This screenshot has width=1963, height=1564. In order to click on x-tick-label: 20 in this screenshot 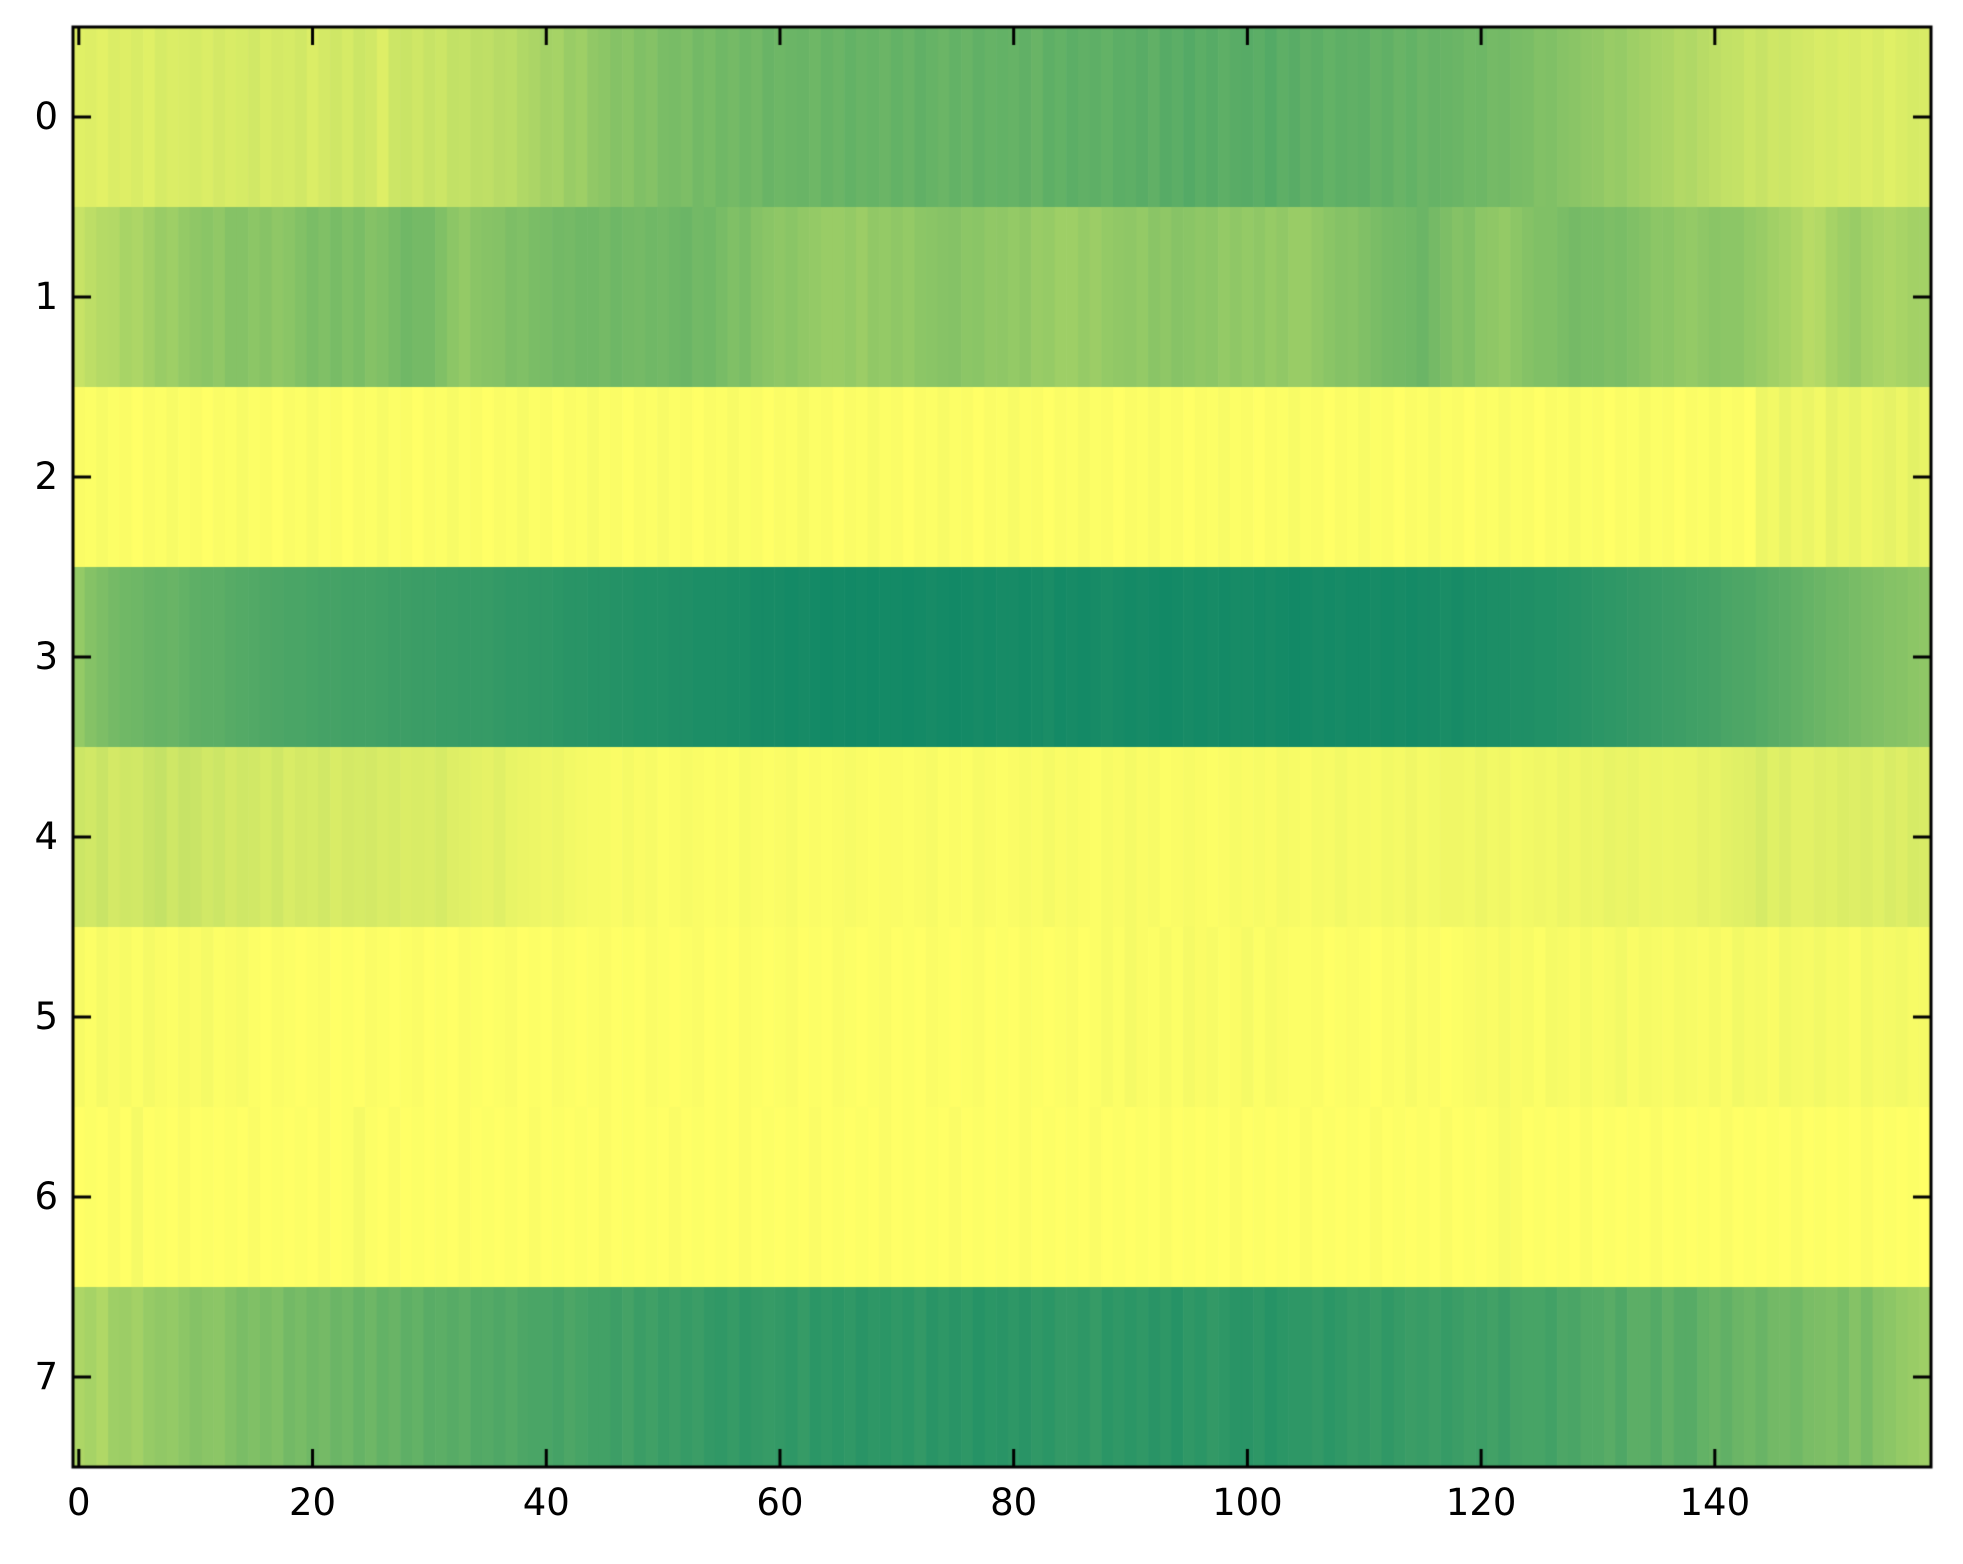, I will do `click(313, 1502)`.